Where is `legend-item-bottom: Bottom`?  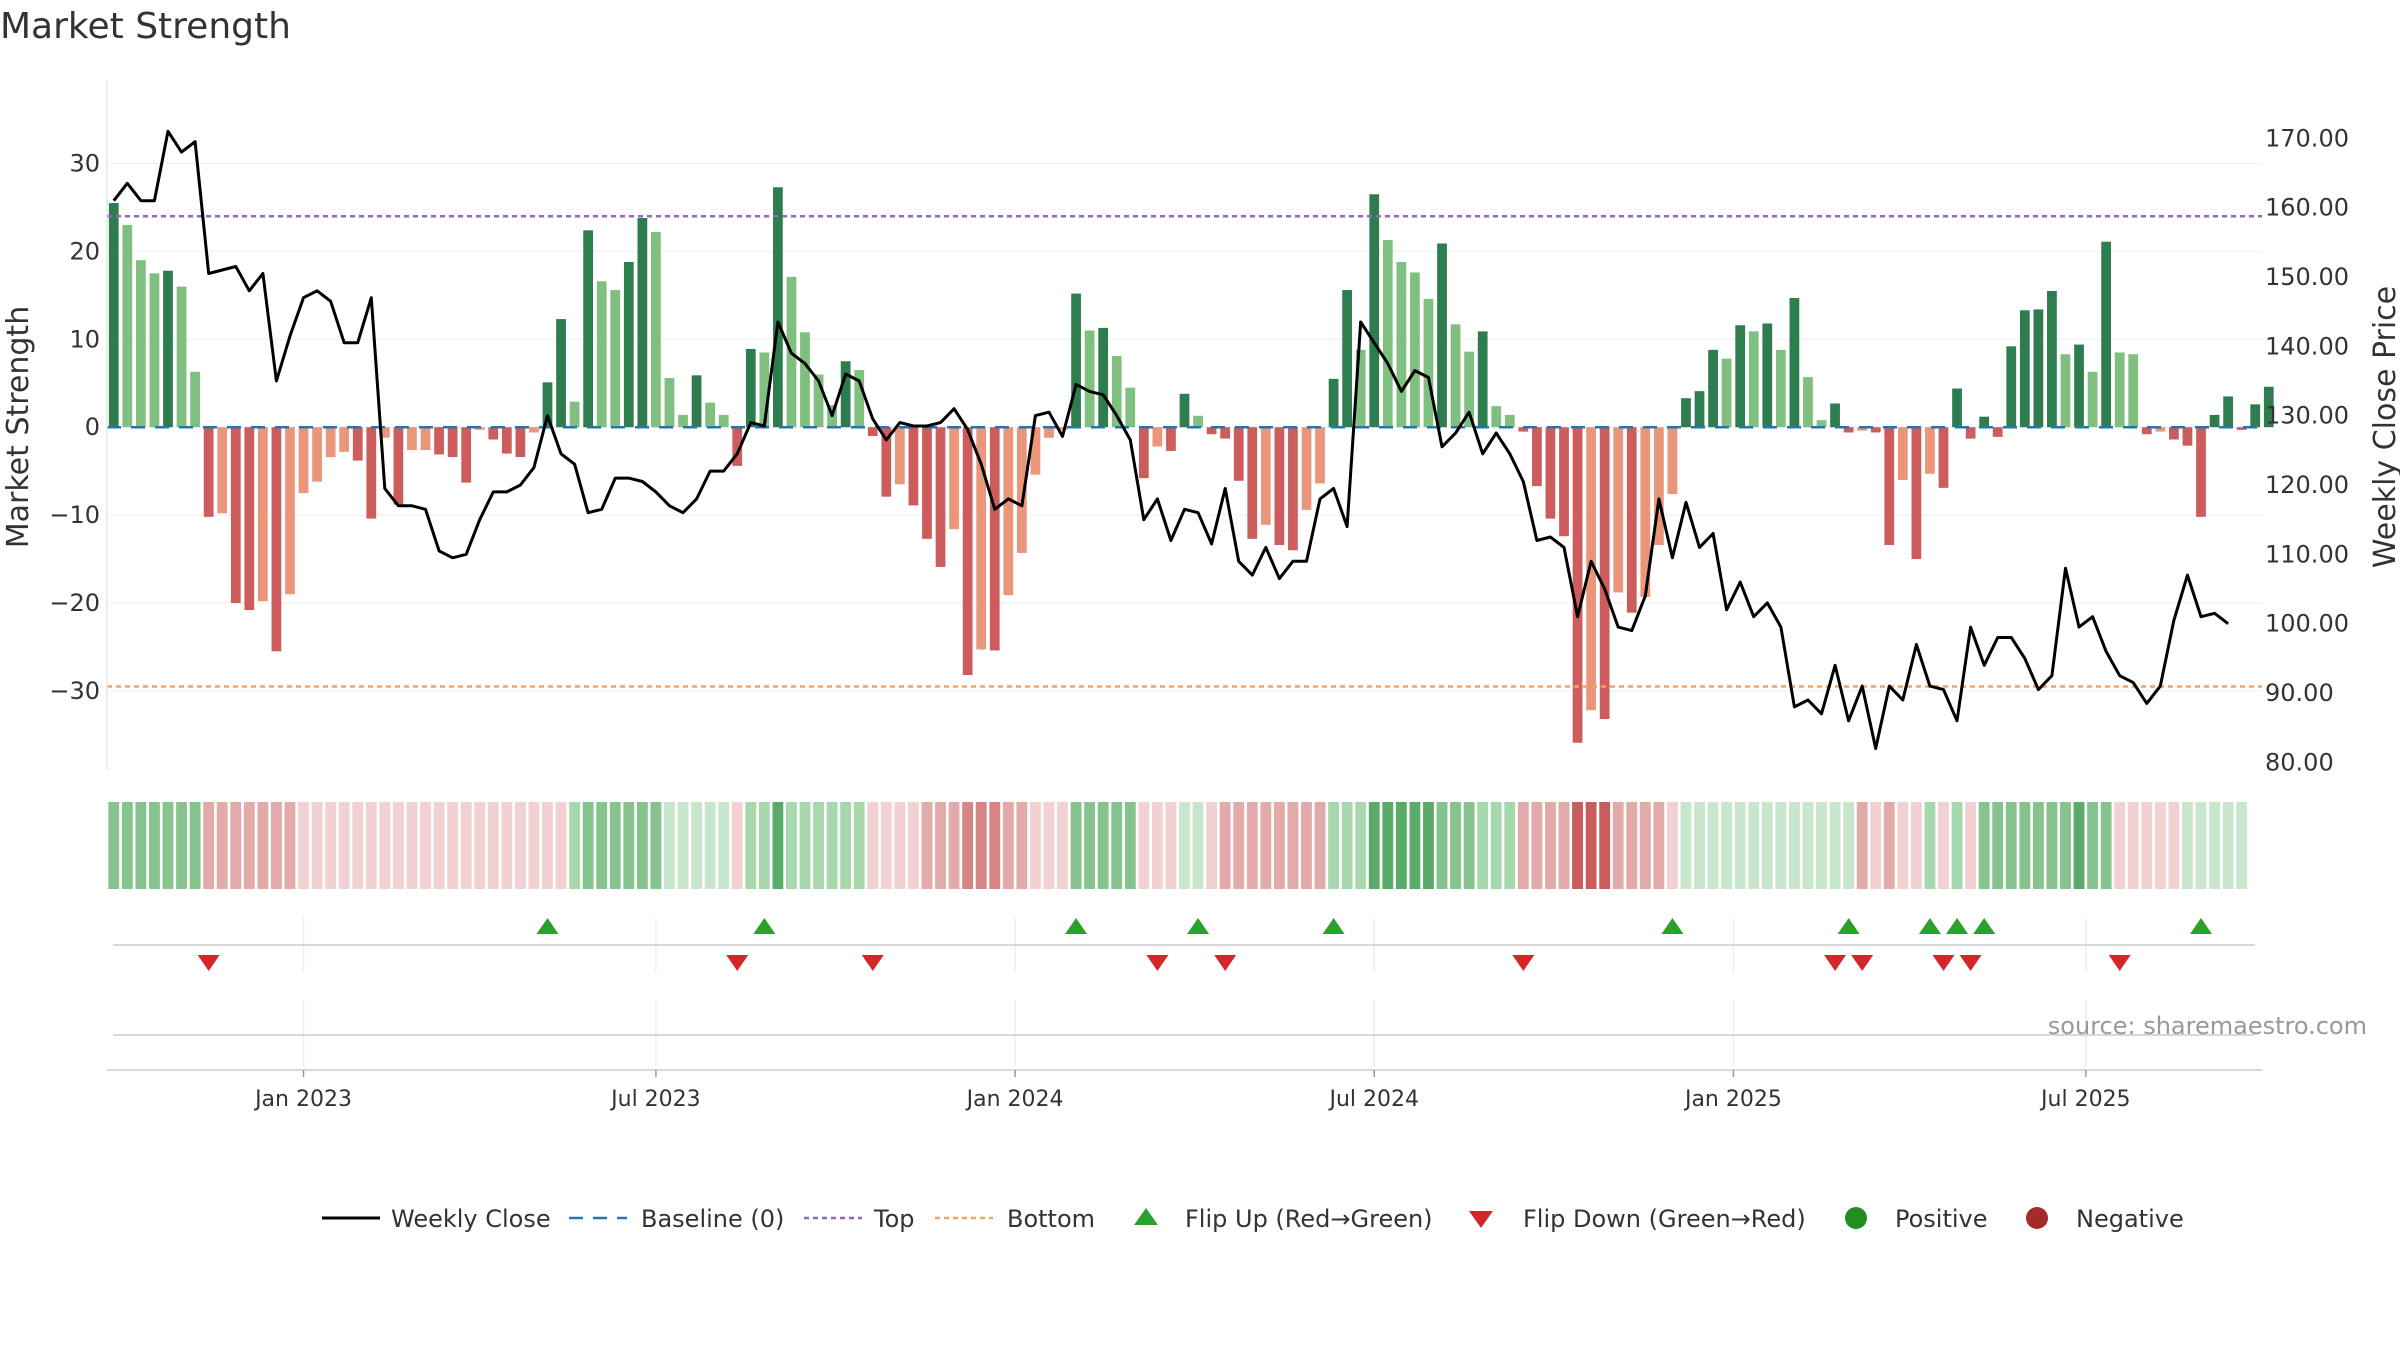 legend-item-bottom: Bottom is located at coordinates (1015, 1219).